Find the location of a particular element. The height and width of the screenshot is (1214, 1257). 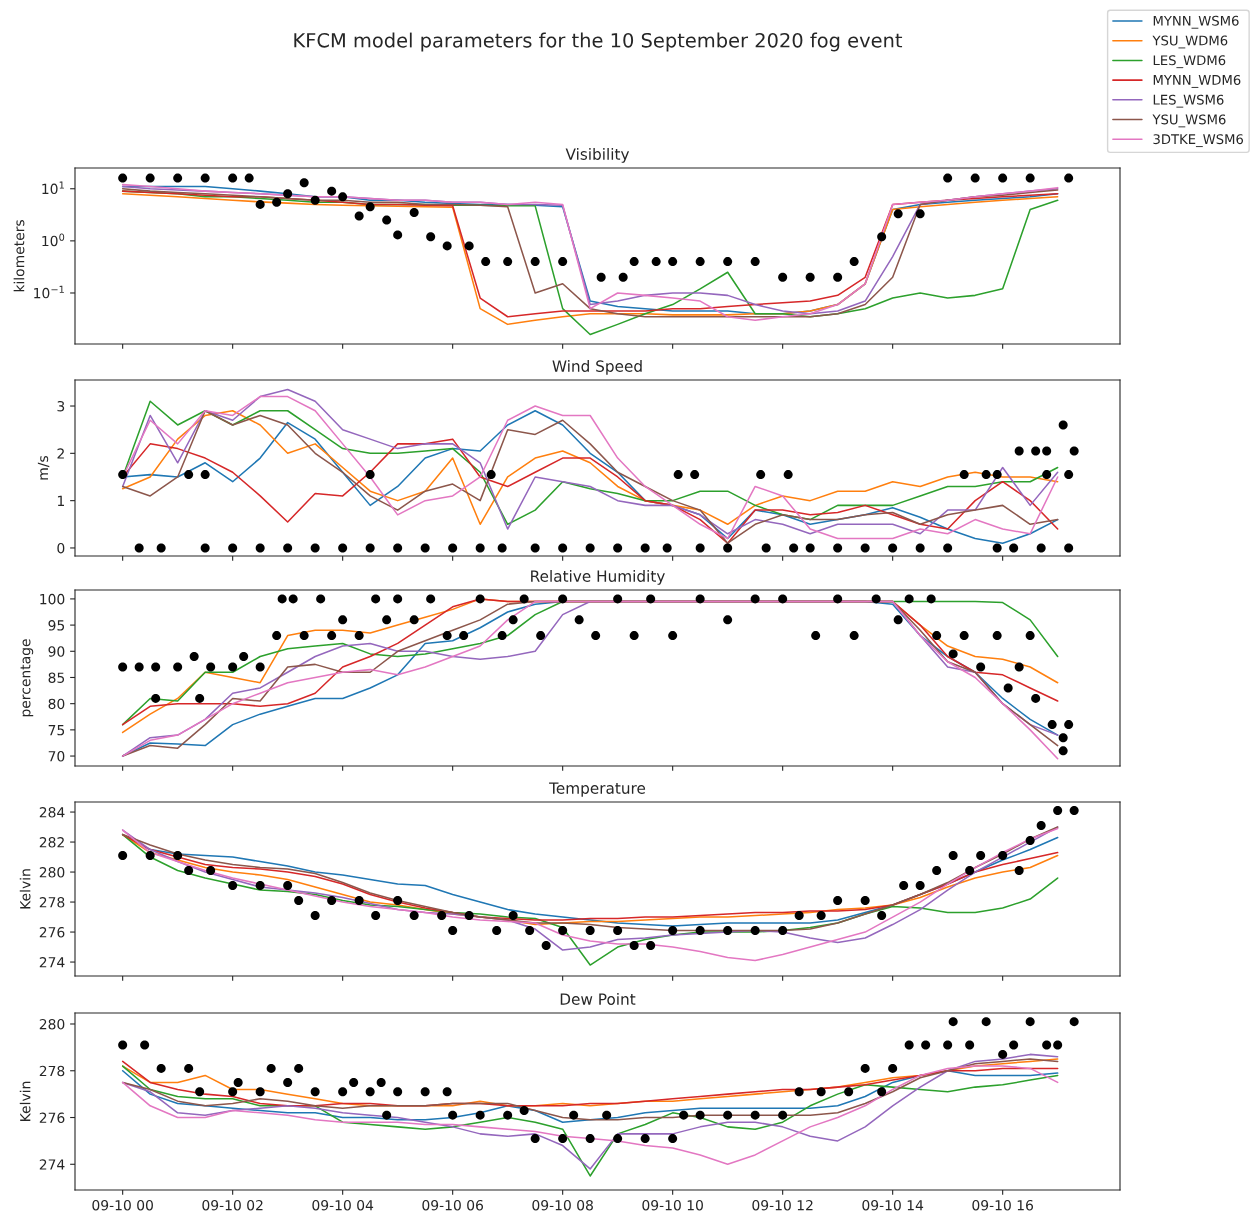

x-tick-label: 09-10 02 is located at coordinates (232, 1205).